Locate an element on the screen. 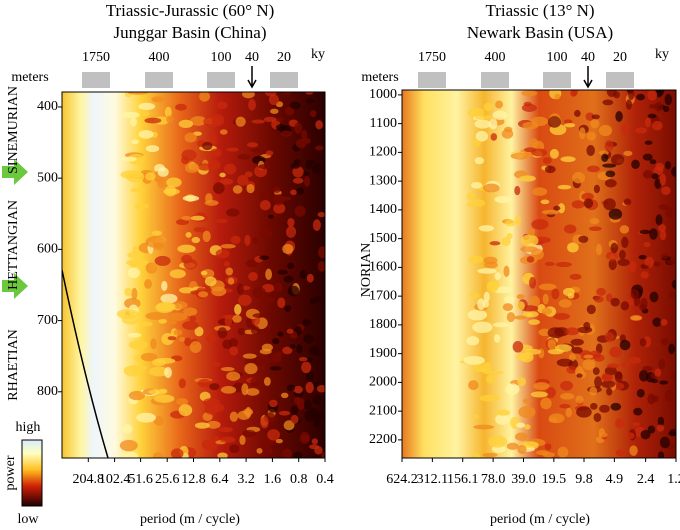  legend-label: power is located at coordinates (10, 472).